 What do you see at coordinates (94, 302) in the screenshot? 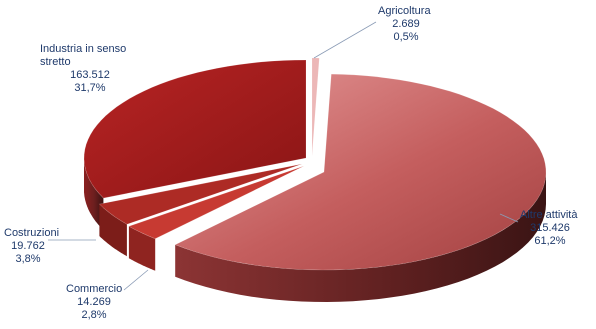
I see `value-label: 14.269` at bounding box center [94, 302].